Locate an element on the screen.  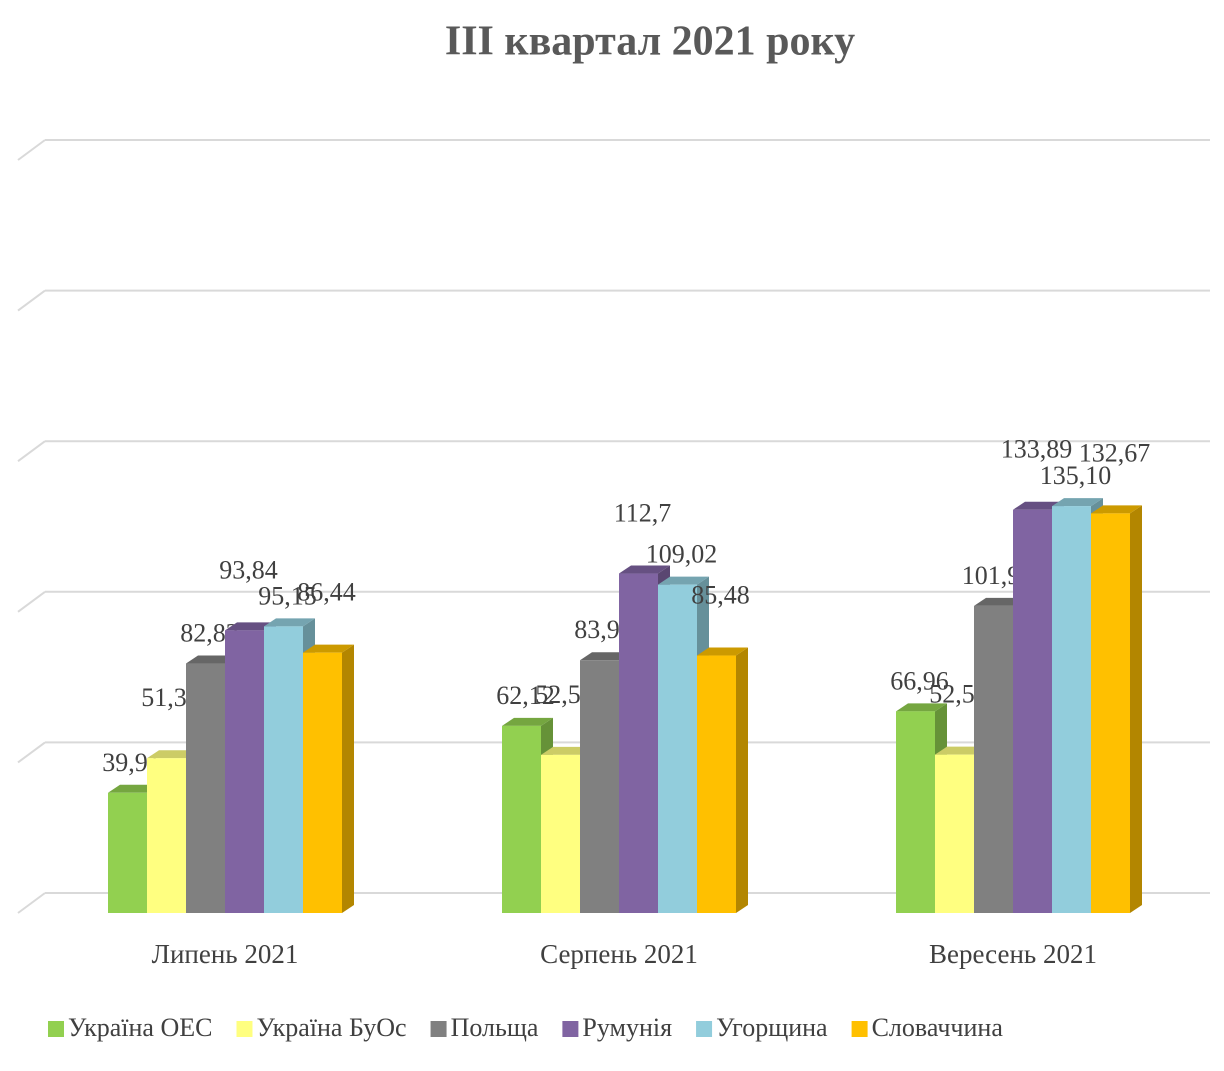
legend-label: Угорщина is located at coordinates (772, 1027).